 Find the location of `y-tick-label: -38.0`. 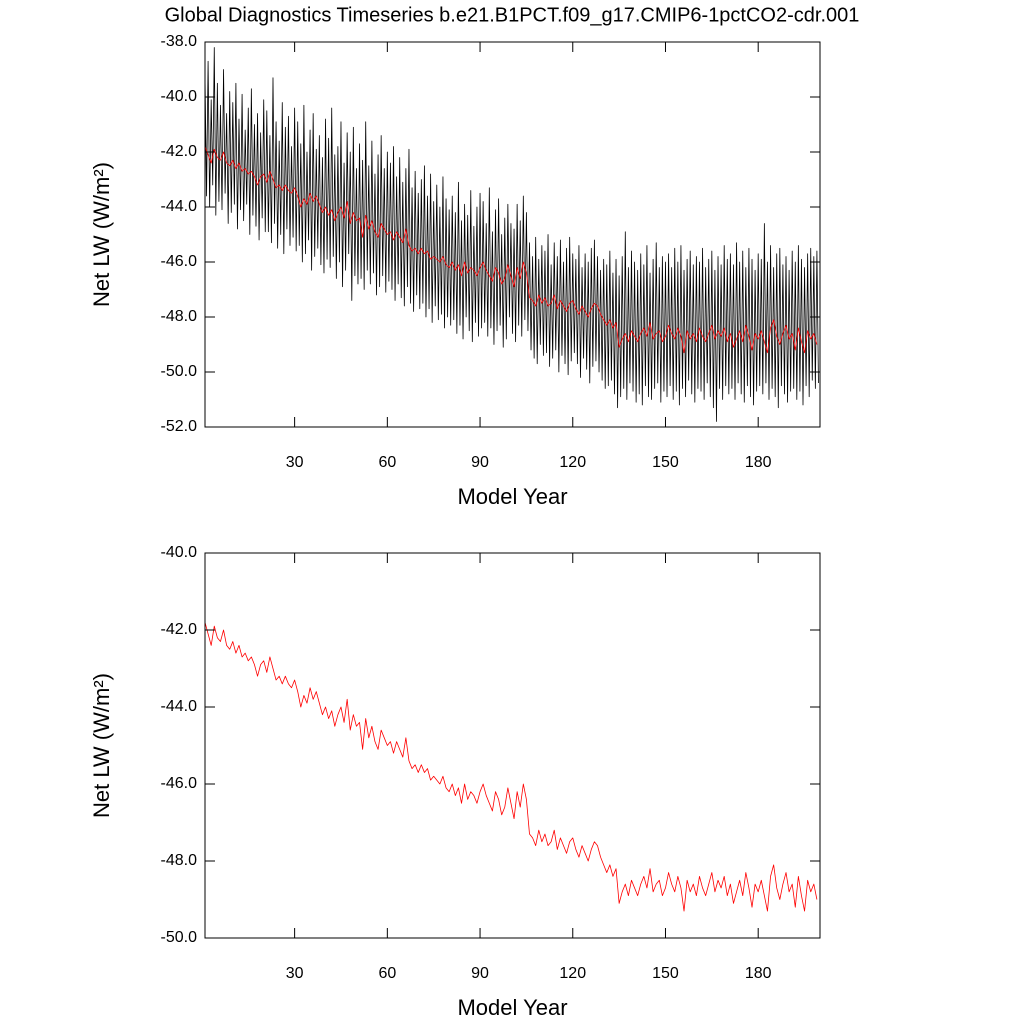

y-tick-label: -38.0 is located at coordinates (179, 41).